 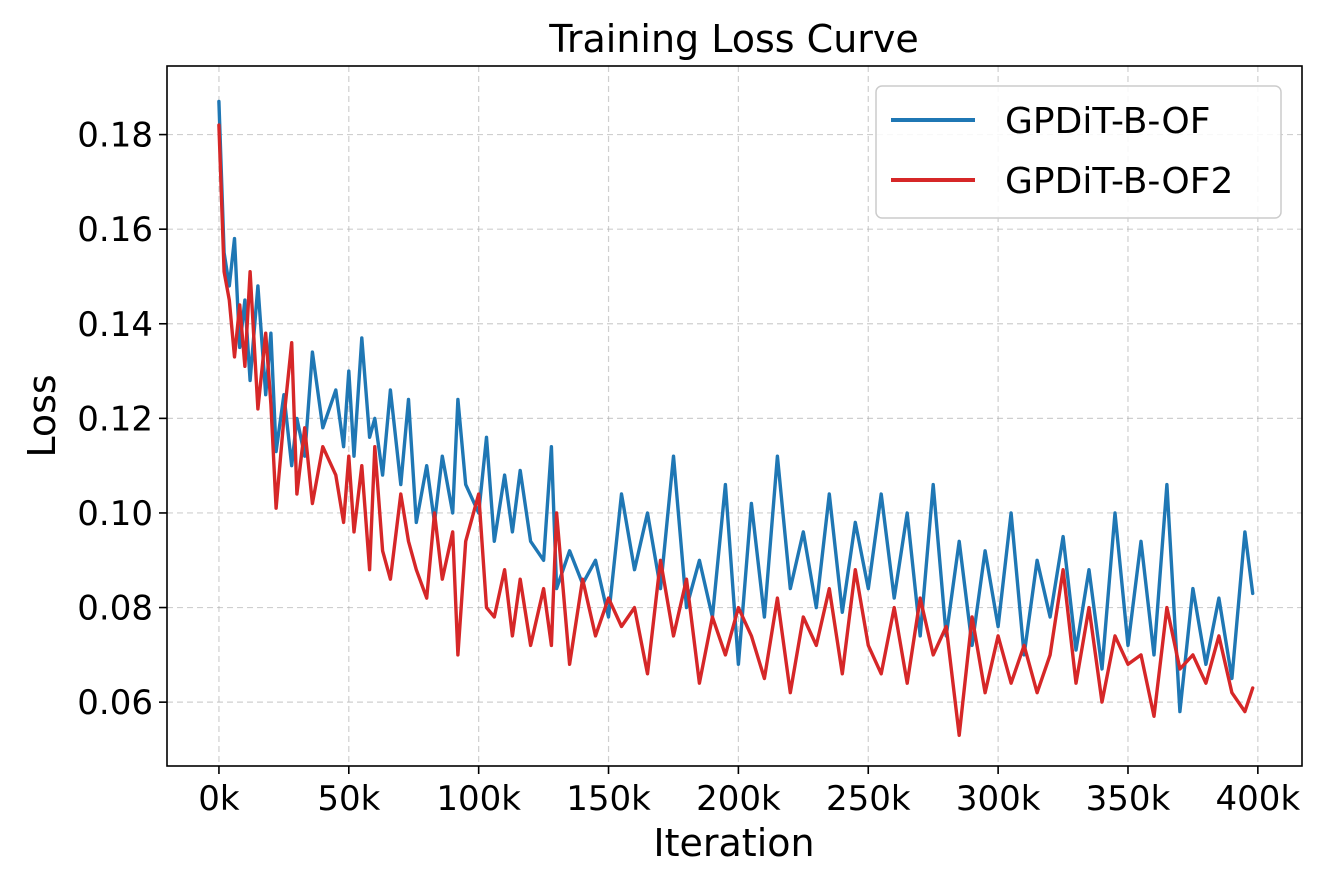 What do you see at coordinates (219, 799) in the screenshot?
I see `x-tick-label: 0k` at bounding box center [219, 799].